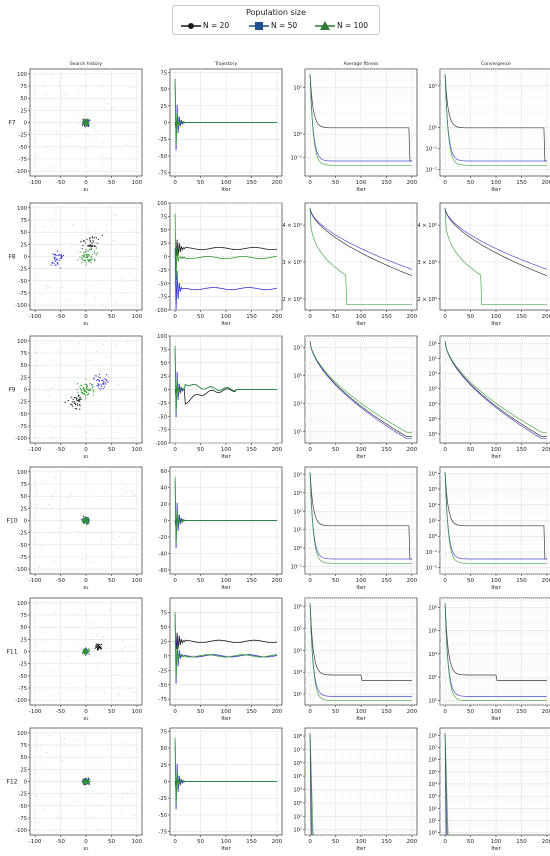  I want to click on average-fitness-line-n50, so click(361, 239).